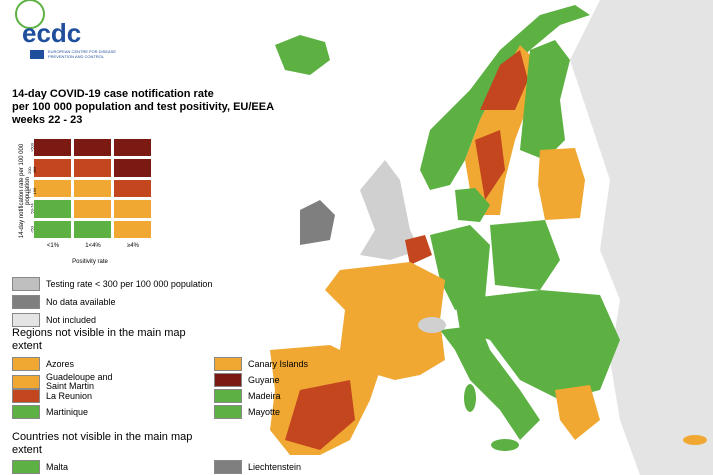 This screenshot has width=713, height=475. I want to click on legend-item: Canary Islands, so click(274, 364).